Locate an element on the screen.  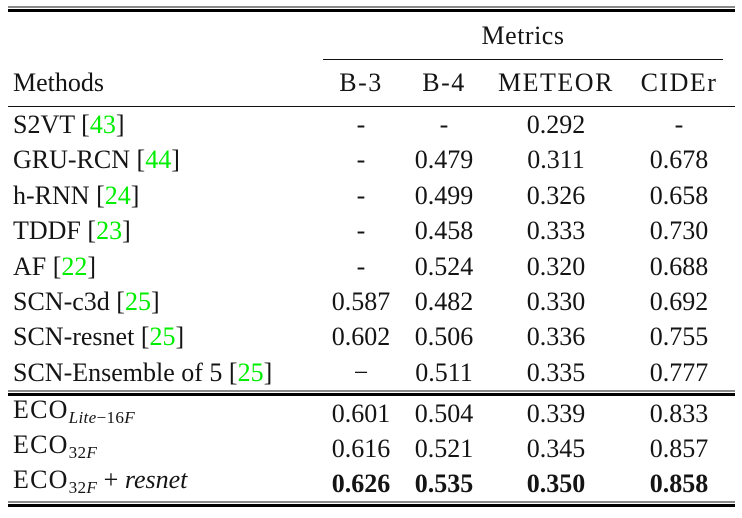
method-label-text-part: S2VT is located at coordinates (47, 124).